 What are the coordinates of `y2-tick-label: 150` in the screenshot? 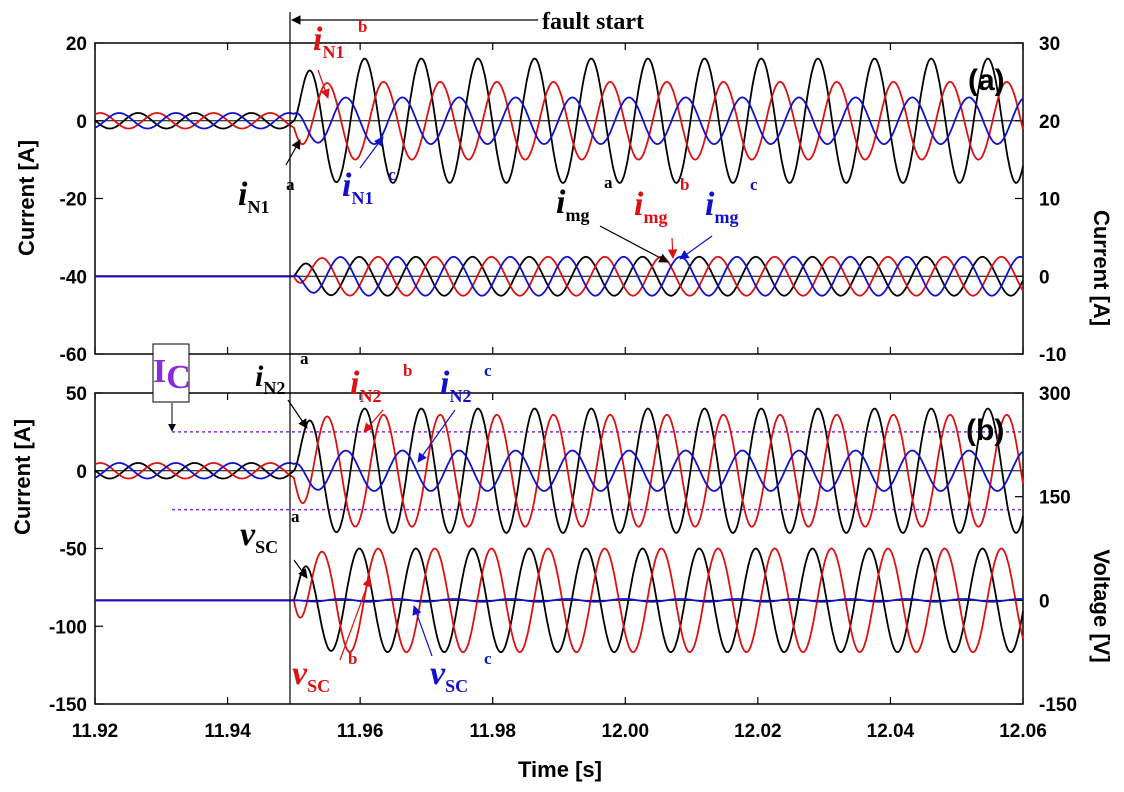 It's located at (1055, 498).